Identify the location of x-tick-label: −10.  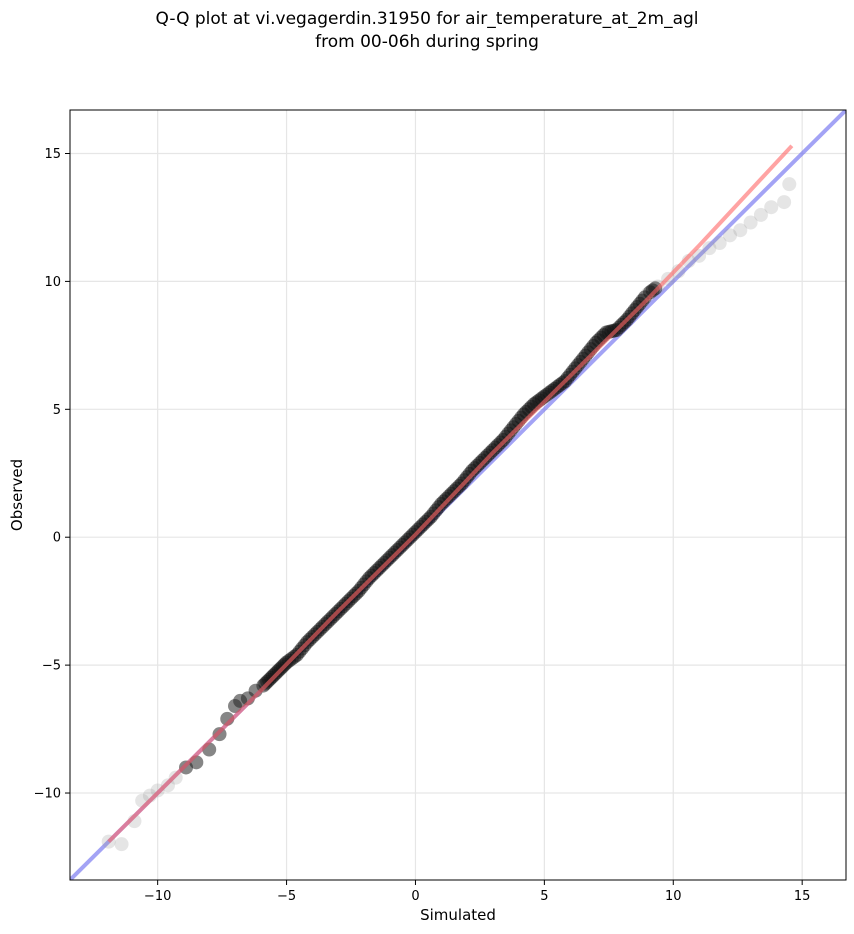
(157, 896).